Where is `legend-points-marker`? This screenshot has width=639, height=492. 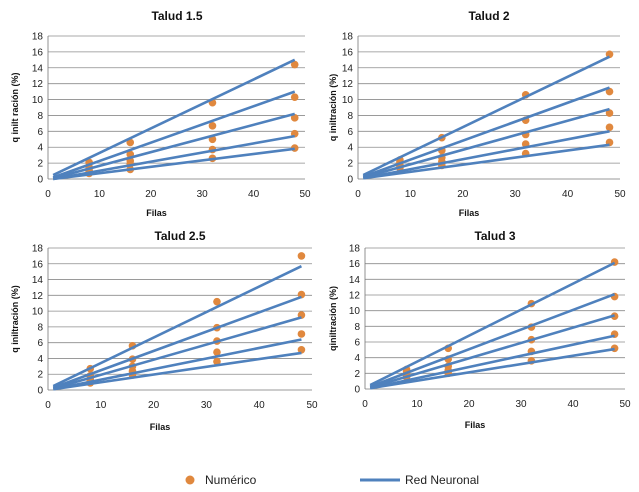
legend-points-marker is located at coordinates (190, 480).